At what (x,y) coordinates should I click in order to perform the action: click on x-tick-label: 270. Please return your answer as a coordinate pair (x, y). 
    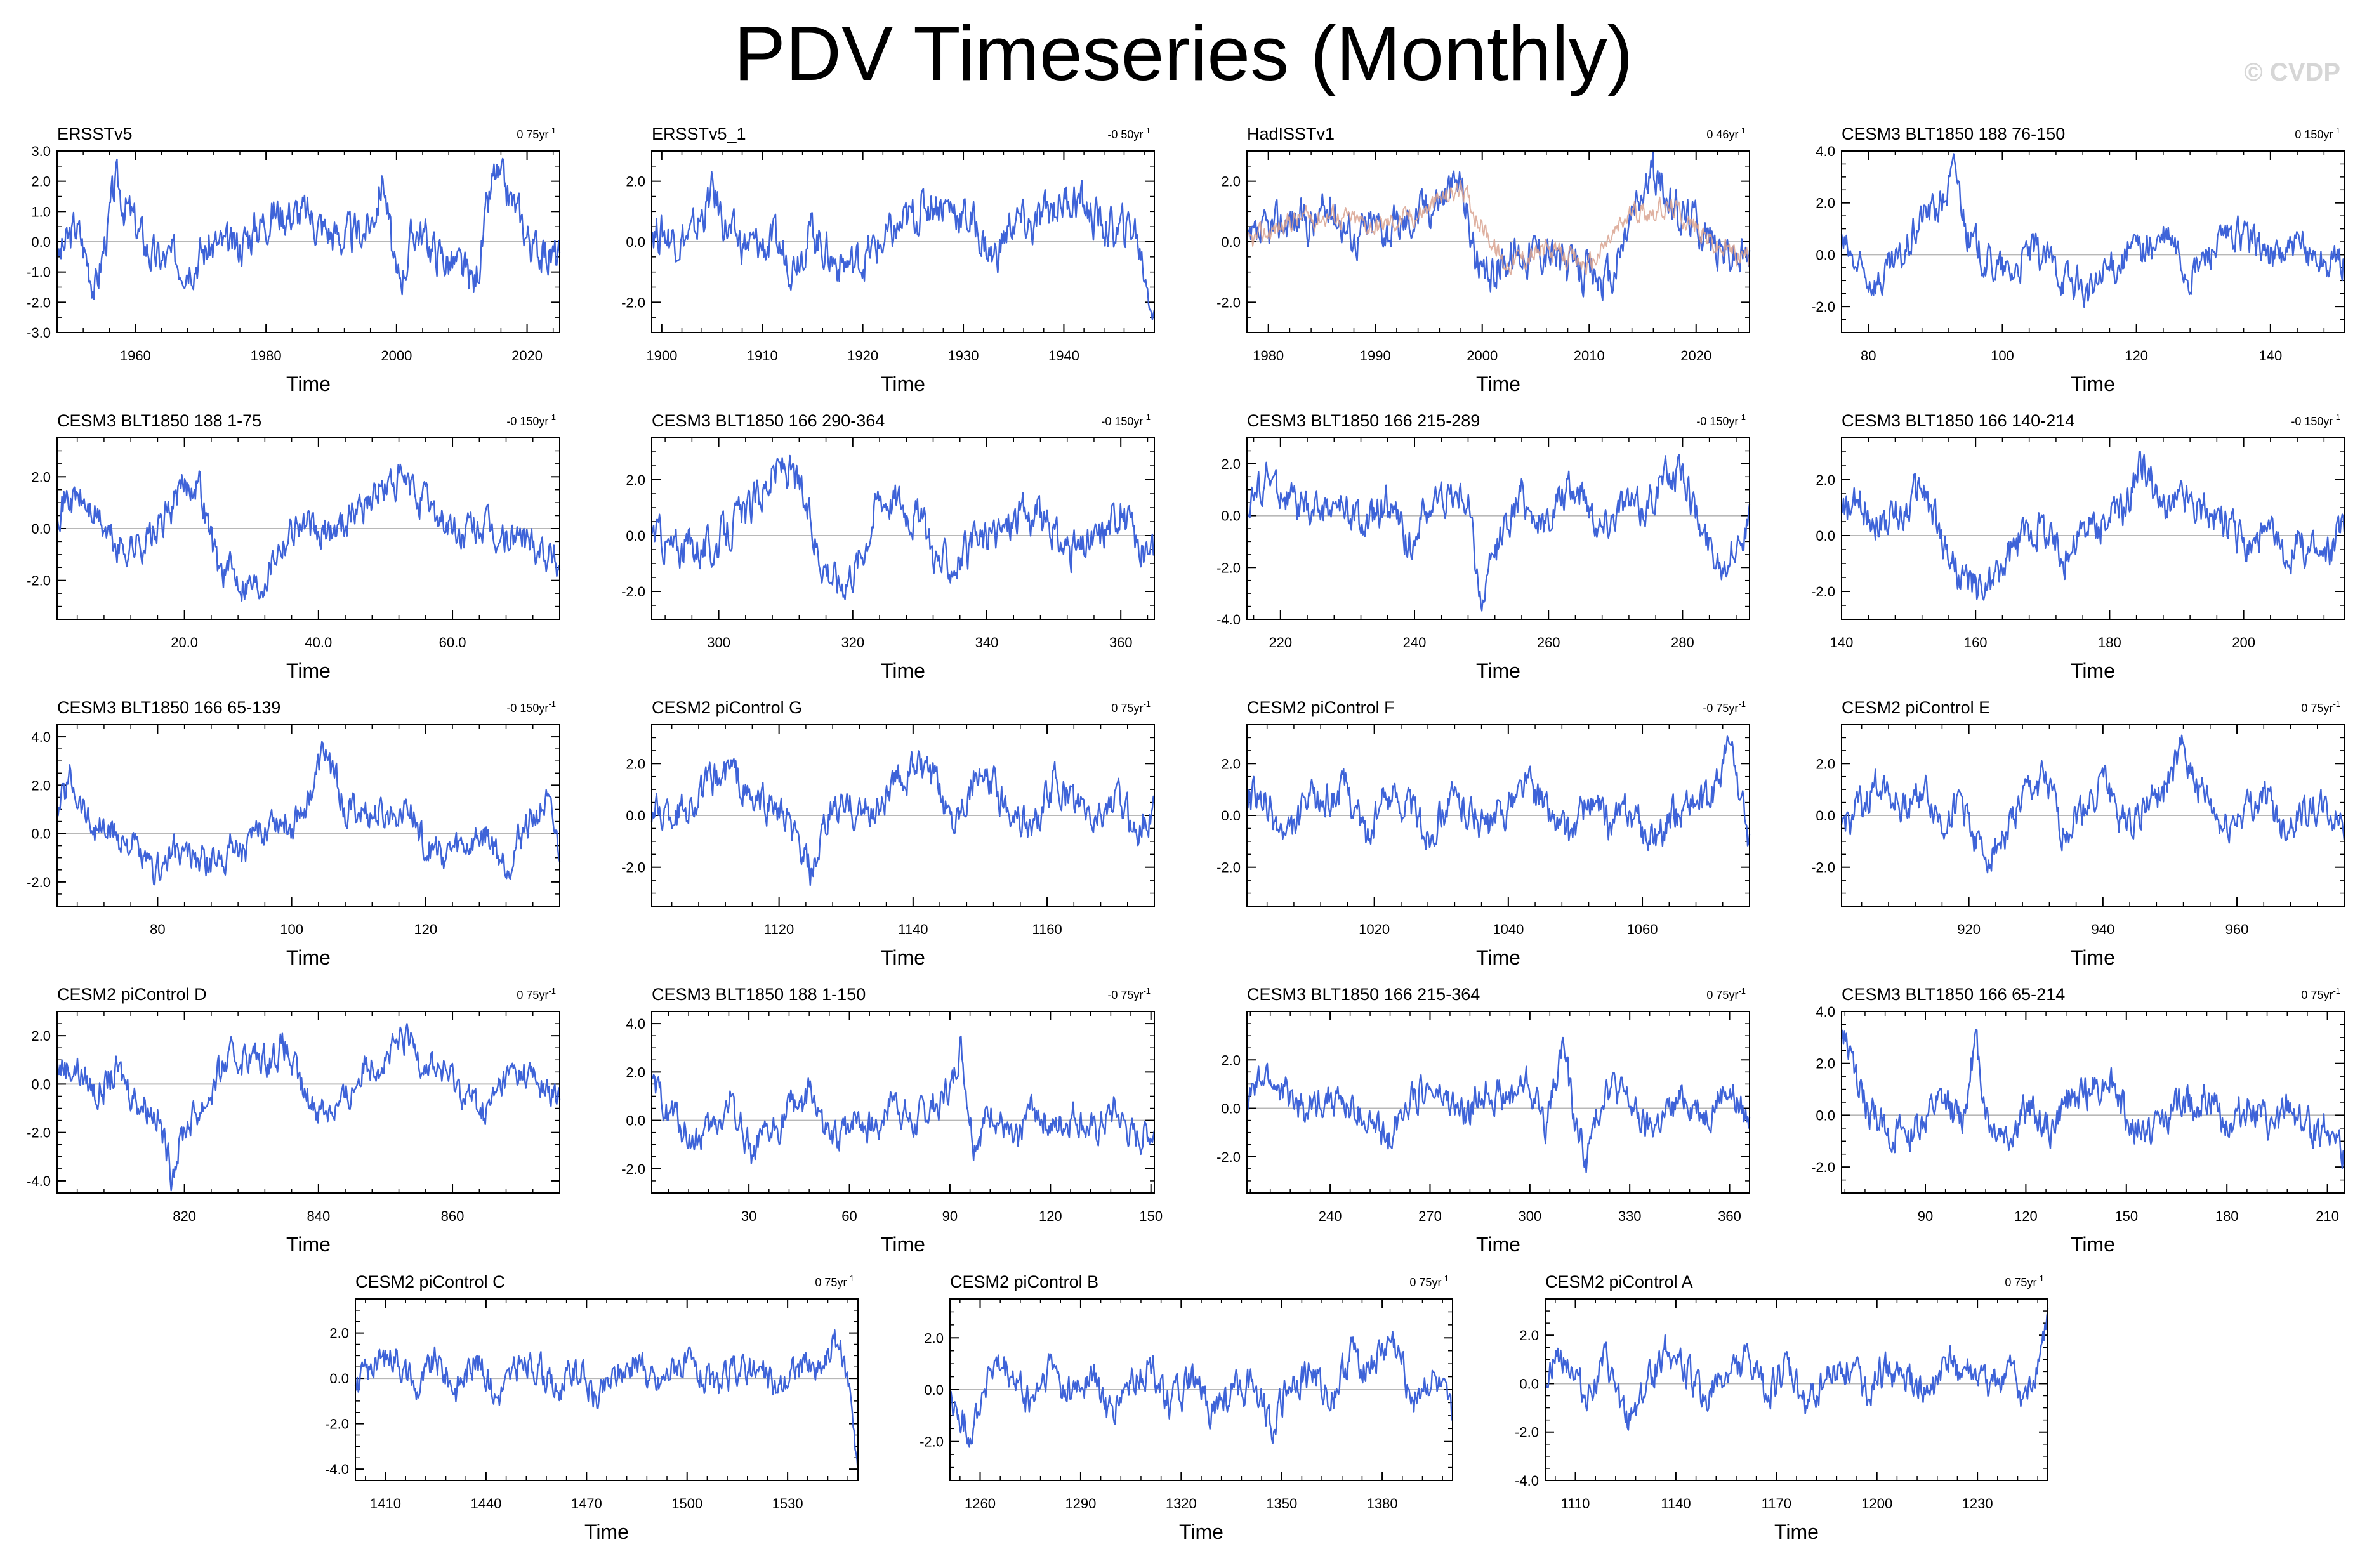
    Looking at the image, I should click on (1430, 1216).